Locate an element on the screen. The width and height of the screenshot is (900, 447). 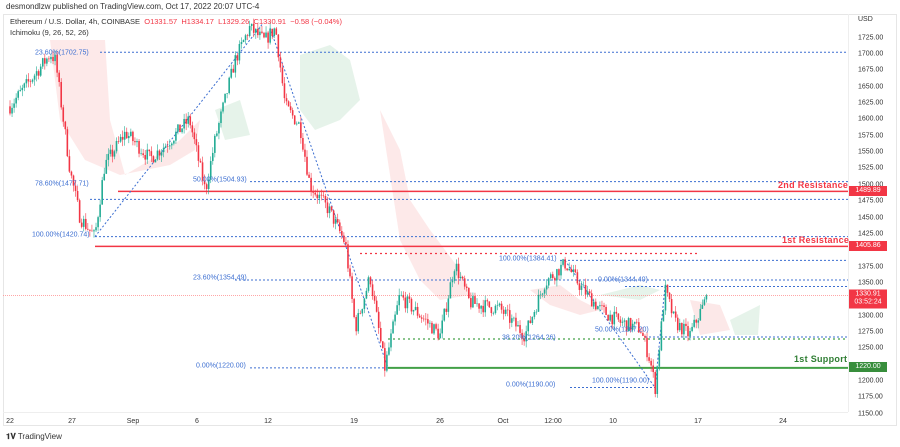
price-tick: 1550.00 is located at coordinates (871, 152).